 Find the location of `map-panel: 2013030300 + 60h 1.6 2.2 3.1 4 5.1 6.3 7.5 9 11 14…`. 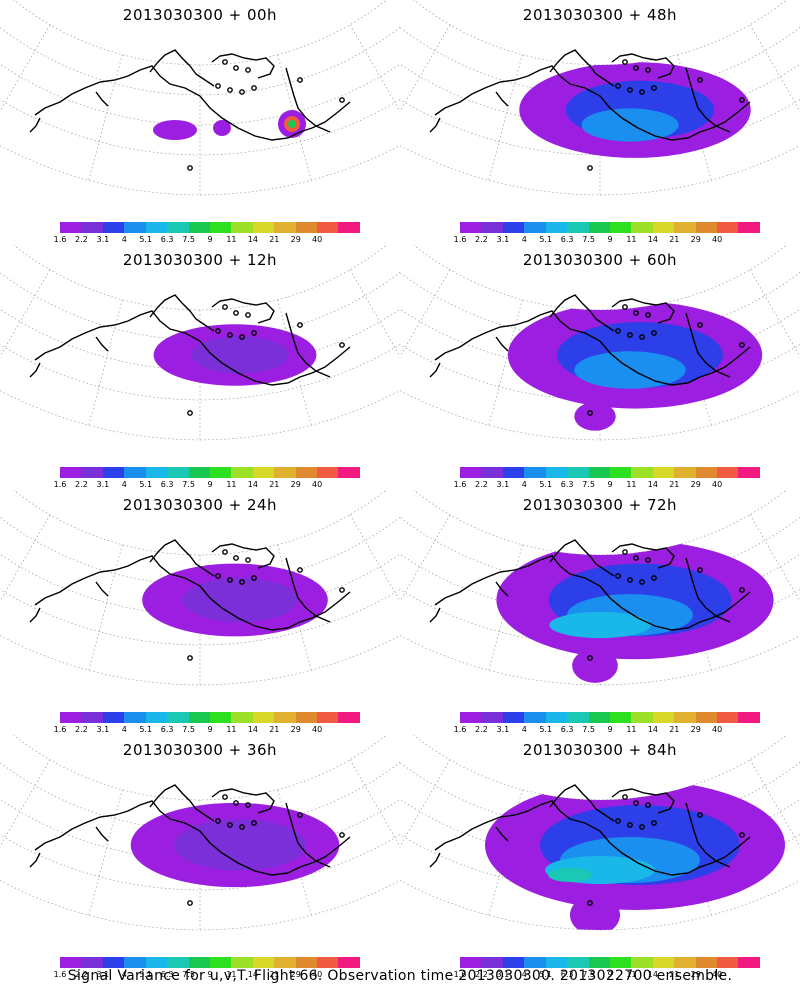

map-panel: 2013030300 + 60h 1.6 2.2 3.1 4 5.1 6.3 7.5 9 11 14… is located at coordinates (600, 367).